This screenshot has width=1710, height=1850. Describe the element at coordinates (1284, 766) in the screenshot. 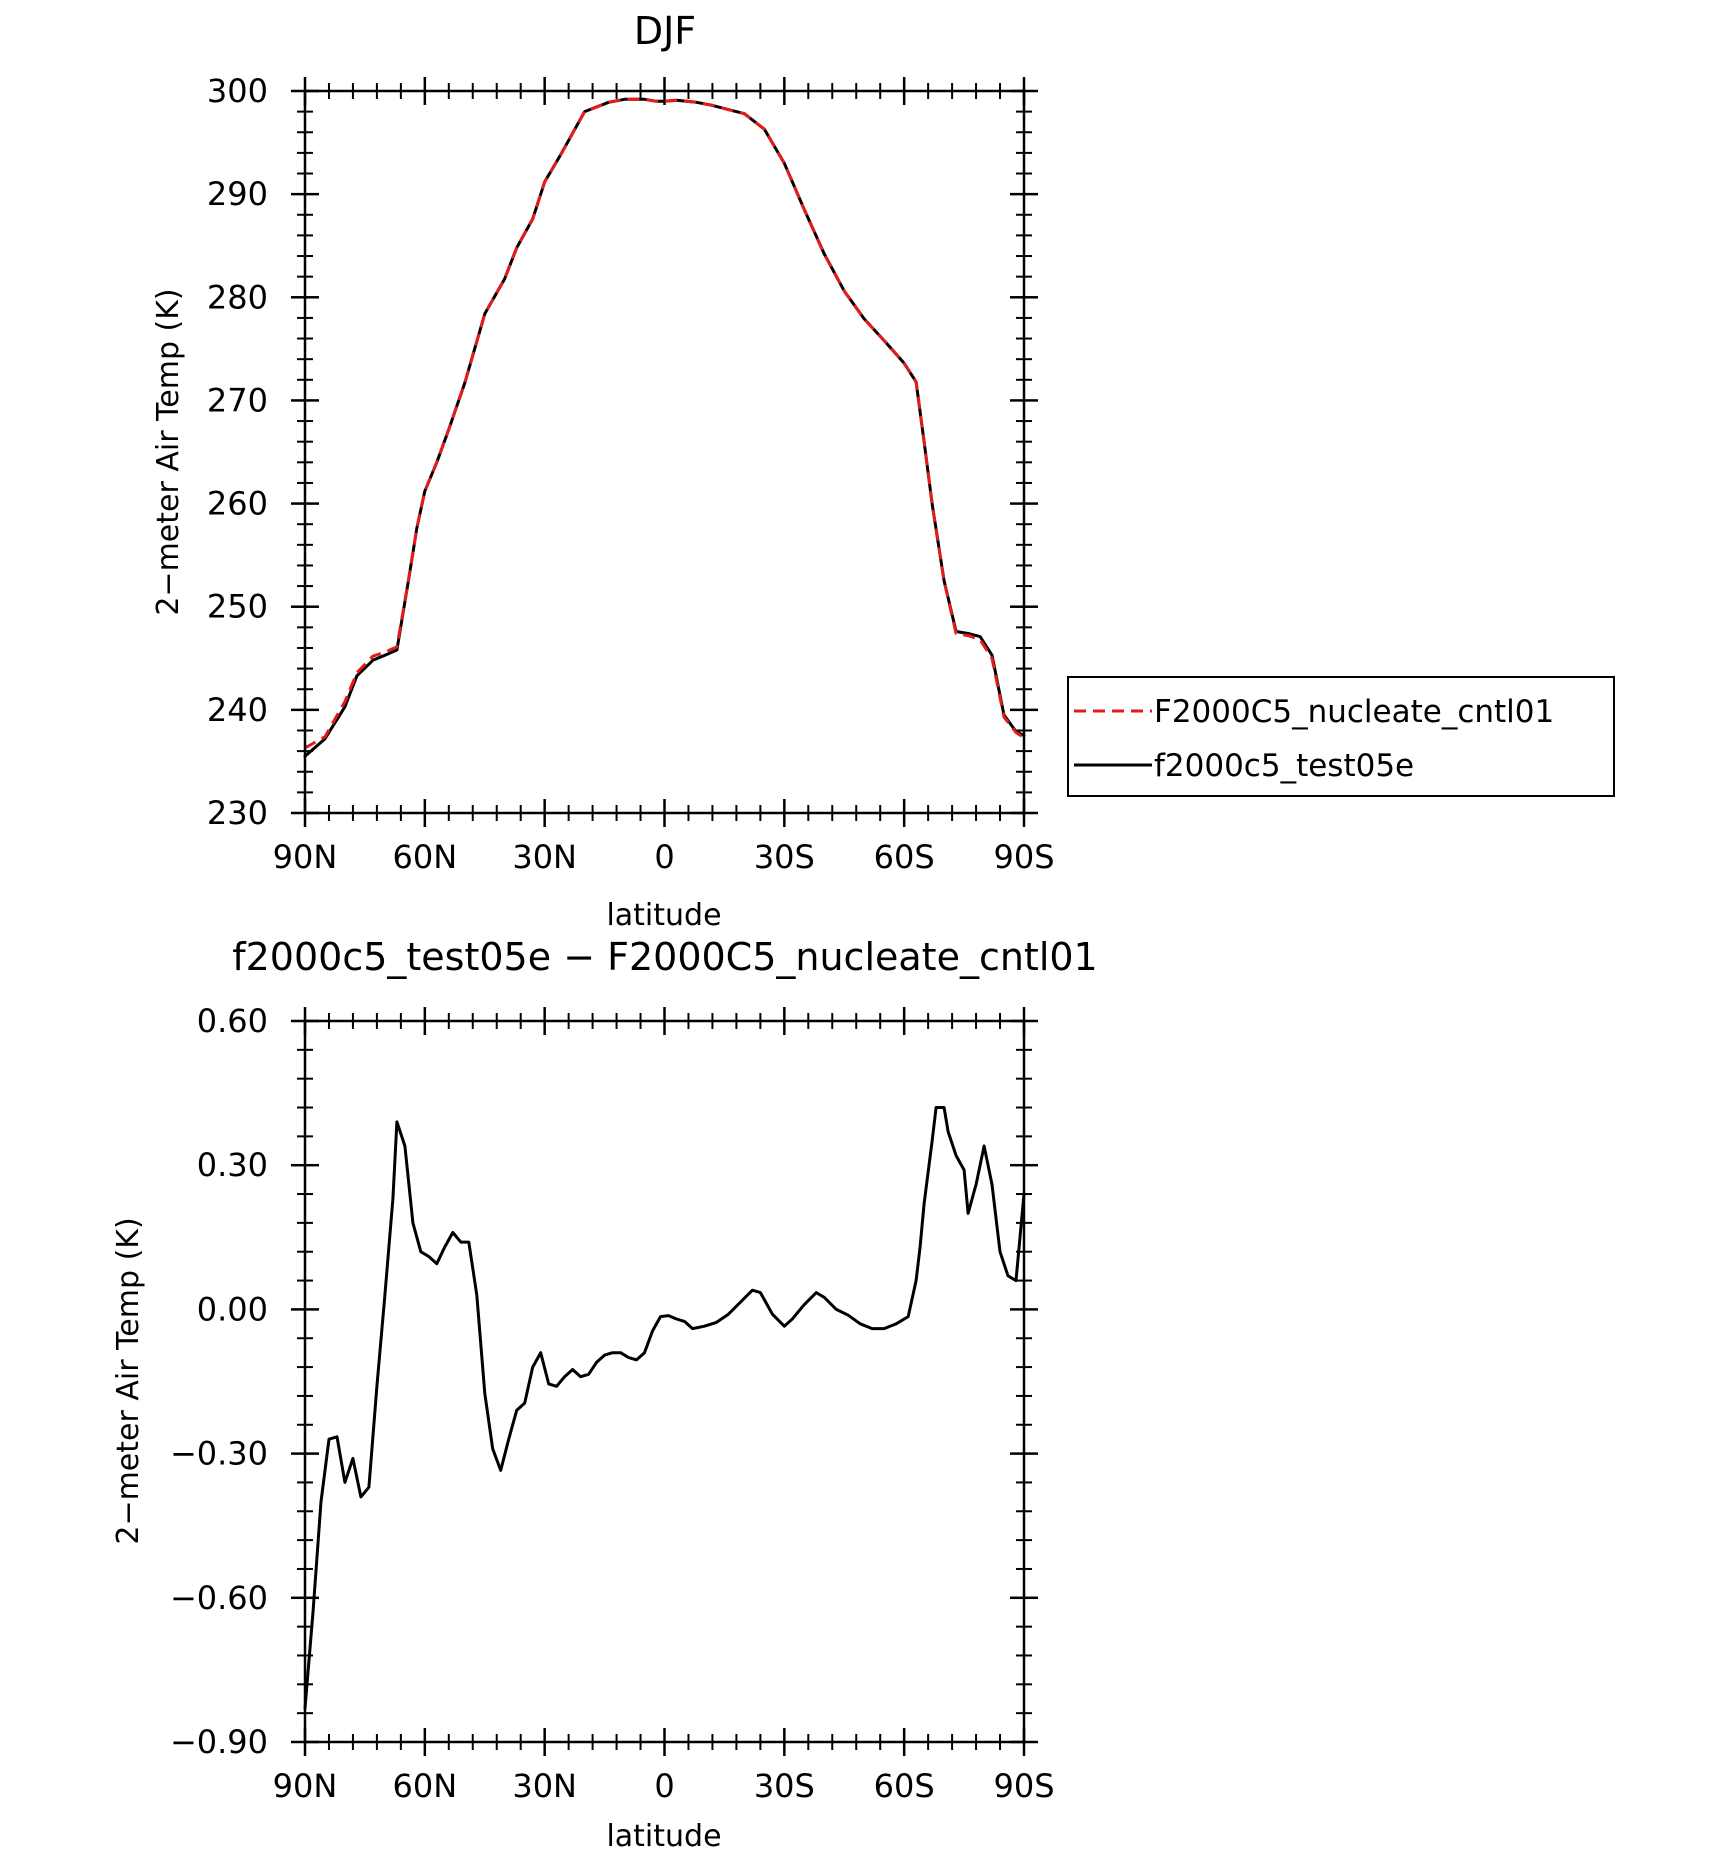

I see `legend-label-test05e: f2000c5_test05e` at that location.